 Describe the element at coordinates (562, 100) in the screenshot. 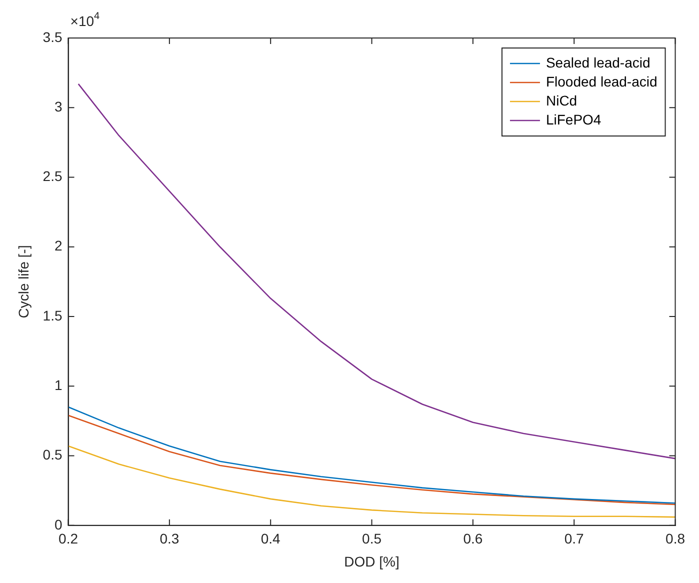

I see `legend-label: NiCd` at that location.